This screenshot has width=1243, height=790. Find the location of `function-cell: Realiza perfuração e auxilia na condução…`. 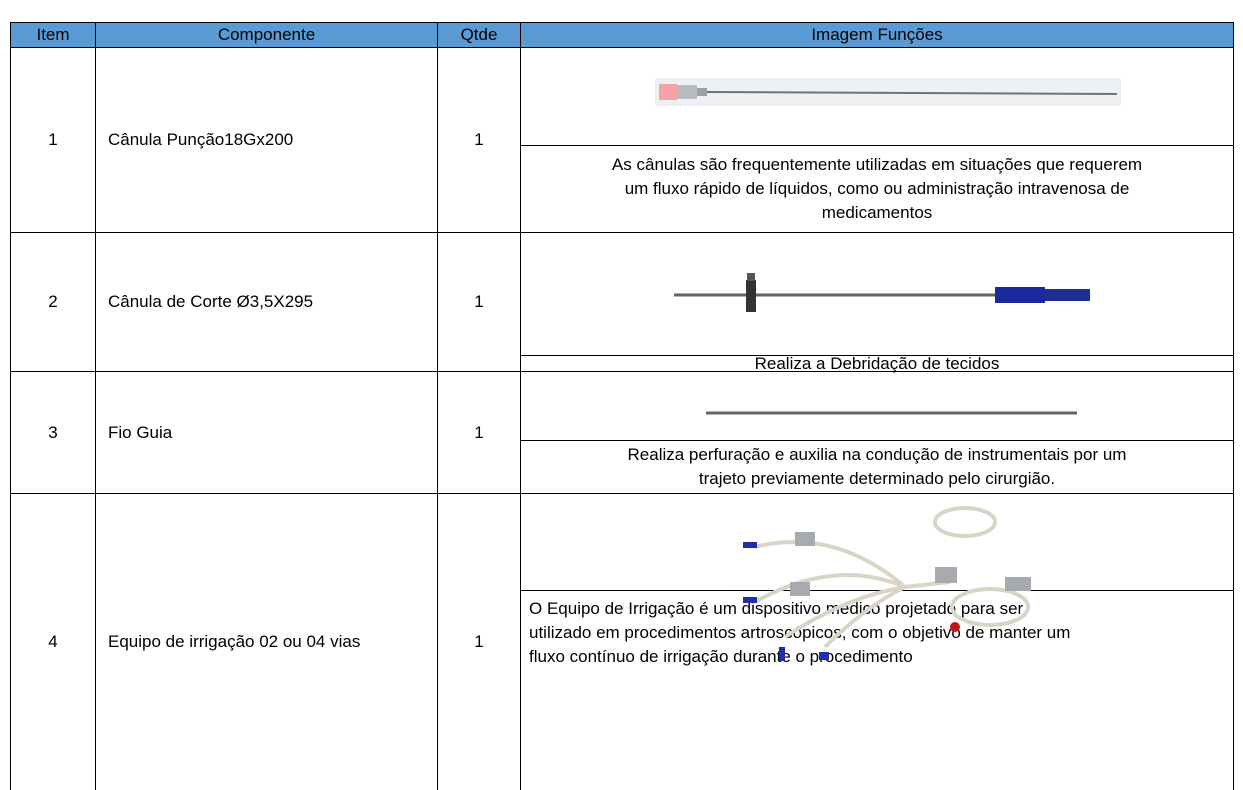

function-cell: Realiza perfuração e auxilia na condução… is located at coordinates (877, 466).